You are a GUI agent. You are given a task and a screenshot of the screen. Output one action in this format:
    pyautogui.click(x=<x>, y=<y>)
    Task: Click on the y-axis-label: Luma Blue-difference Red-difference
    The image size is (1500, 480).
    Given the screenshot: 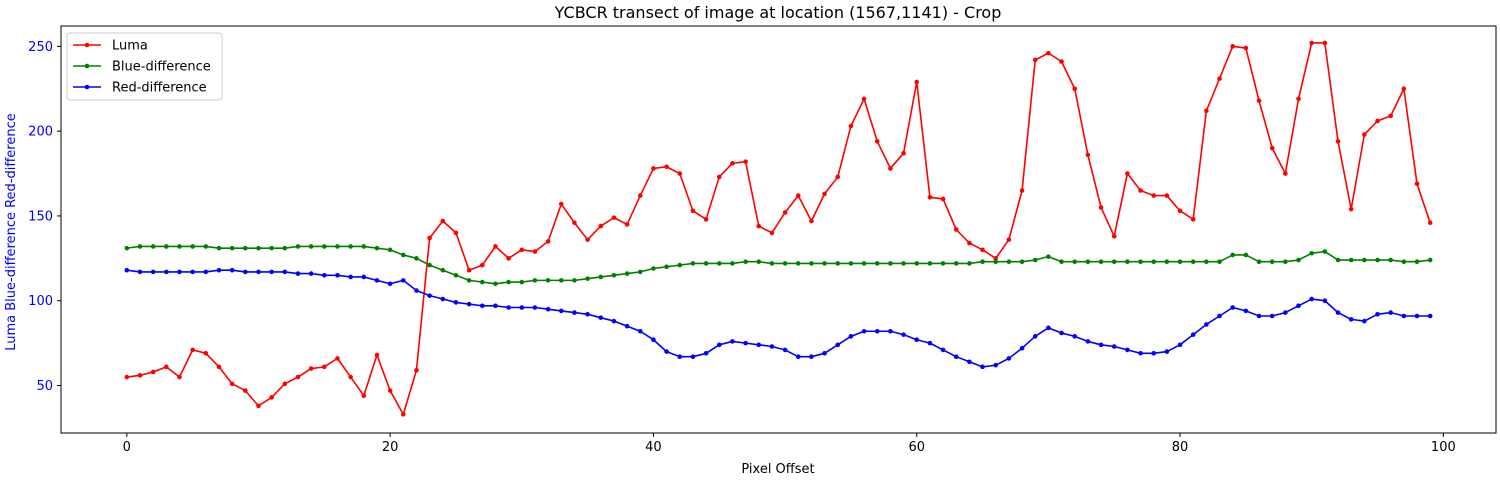 What is the action you would take?
    pyautogui.click(x=11, y=232)
    